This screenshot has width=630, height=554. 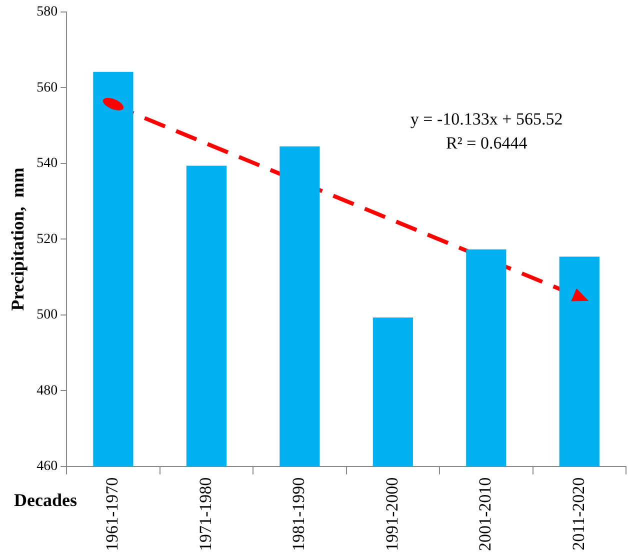 What do you see at coordinates (17, 239) in the screenshot?
I see `y-axis-title: Precipitation, mm` at bounding box center [17, 239].